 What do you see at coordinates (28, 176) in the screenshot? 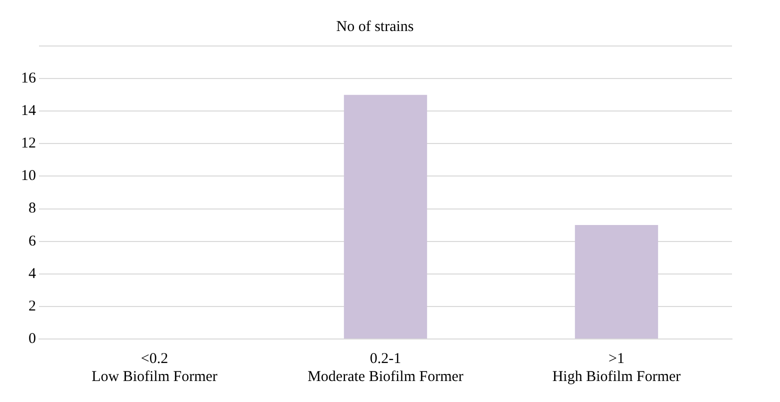
I see `y-tick-label: 10` at bounding box center [28, 176].